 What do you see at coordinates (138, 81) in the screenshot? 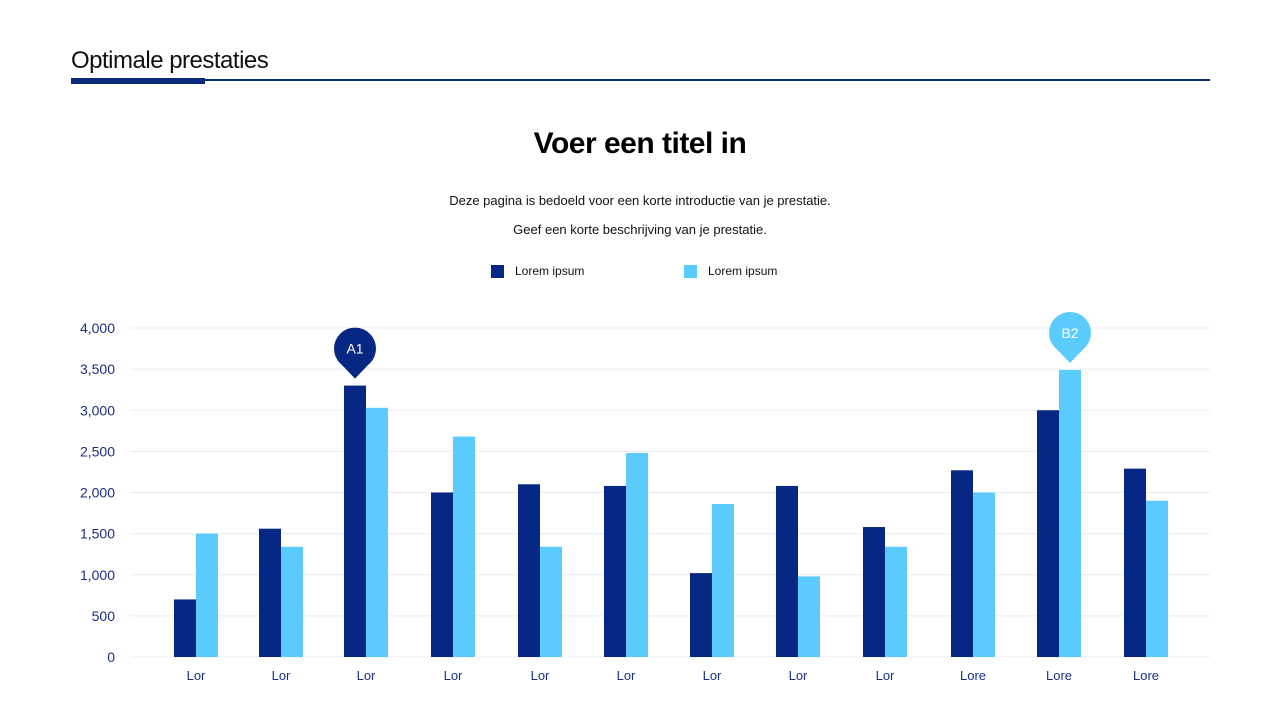
I see `header-accent-bar` at bounding box center [138, 81].